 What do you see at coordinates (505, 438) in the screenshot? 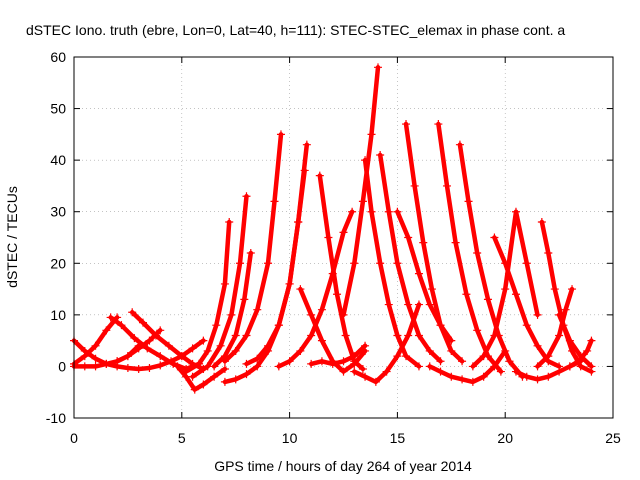
I see `x-tick-label: 20` at bounding box center [505, 438].